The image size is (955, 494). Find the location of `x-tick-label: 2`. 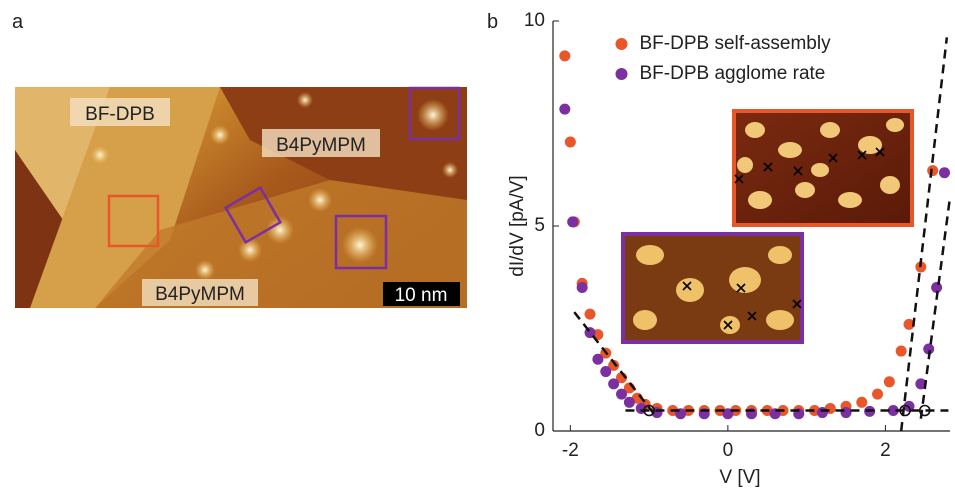

x-tick-label: 2 is located at coordinates (885, 450).